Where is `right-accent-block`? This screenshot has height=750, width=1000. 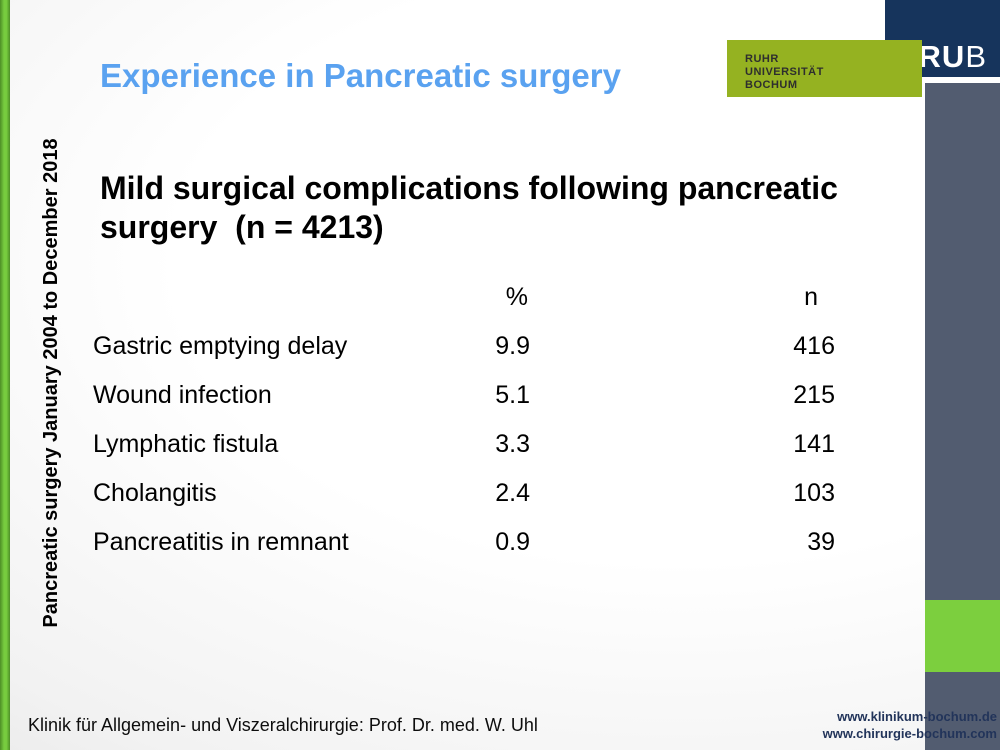
right-accent-block is located at coordinates (962, 636).